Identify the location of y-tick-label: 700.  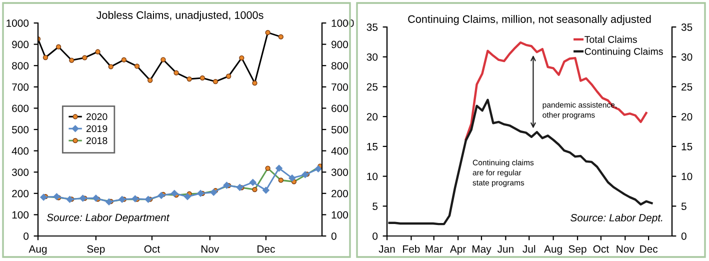
(20, 87).